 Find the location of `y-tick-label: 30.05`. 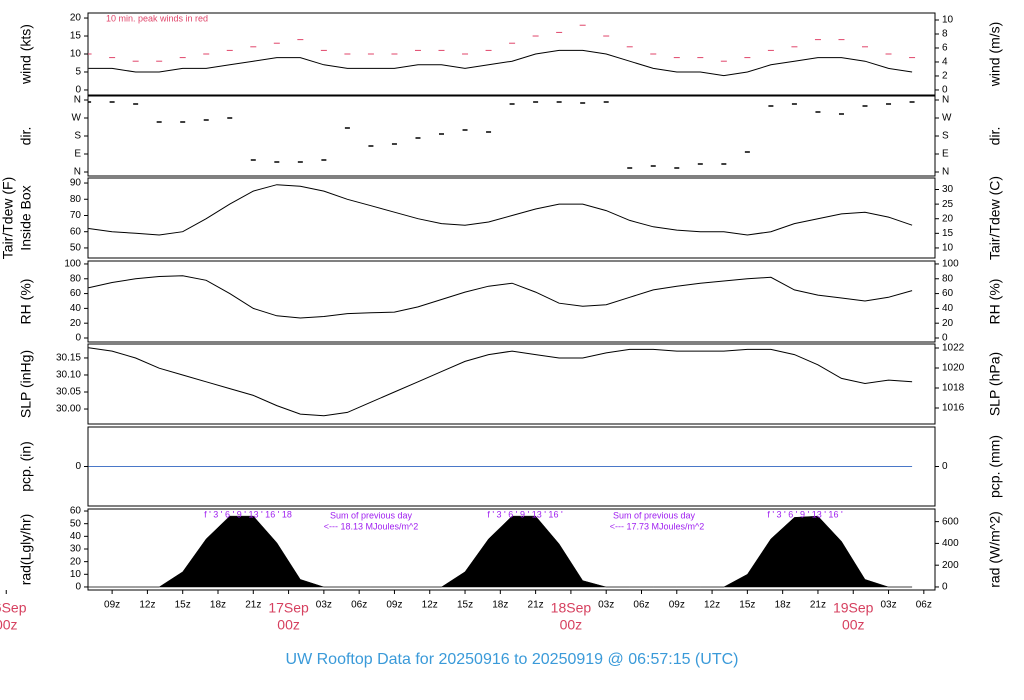

y-tick-label: 30.05 is located at coordinates (68, 392).